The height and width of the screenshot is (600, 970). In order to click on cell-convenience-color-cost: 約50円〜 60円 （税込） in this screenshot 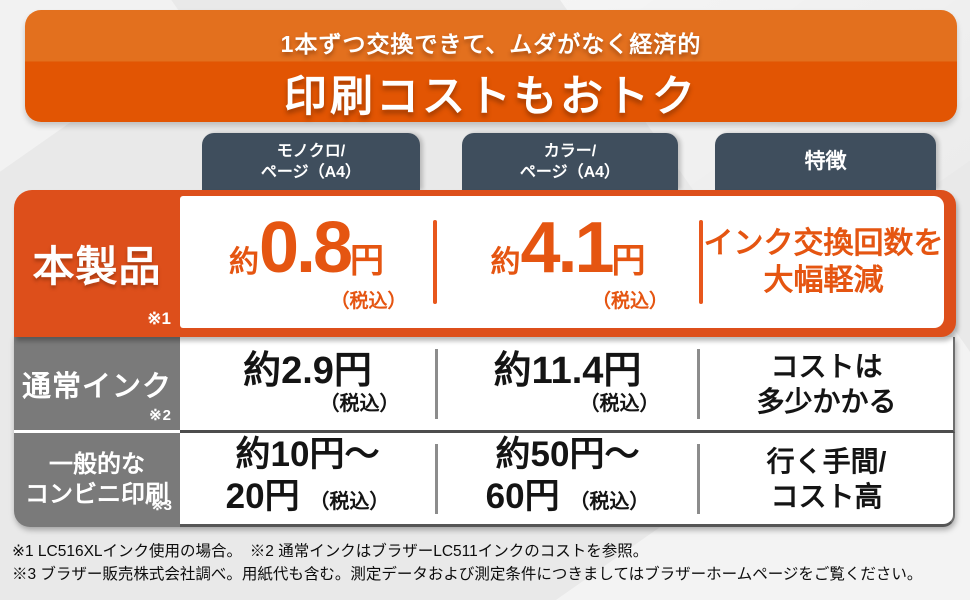, I will do `click(567, 478)`.